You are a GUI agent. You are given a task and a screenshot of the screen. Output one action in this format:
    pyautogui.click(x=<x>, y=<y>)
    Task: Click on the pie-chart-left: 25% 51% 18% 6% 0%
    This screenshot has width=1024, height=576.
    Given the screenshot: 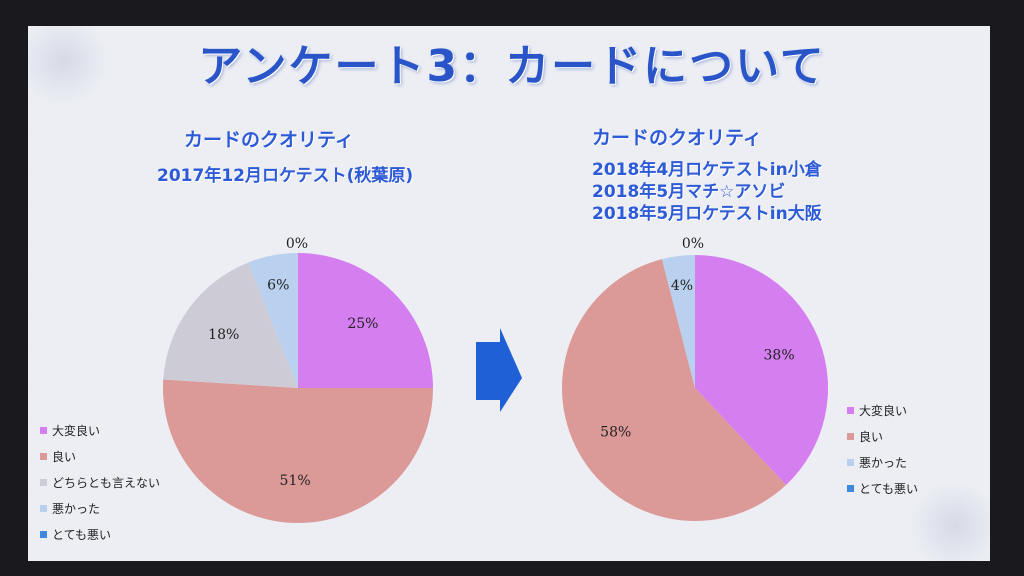 What is the action you would take?
    pyautogui.click(x=297, y=380)
    